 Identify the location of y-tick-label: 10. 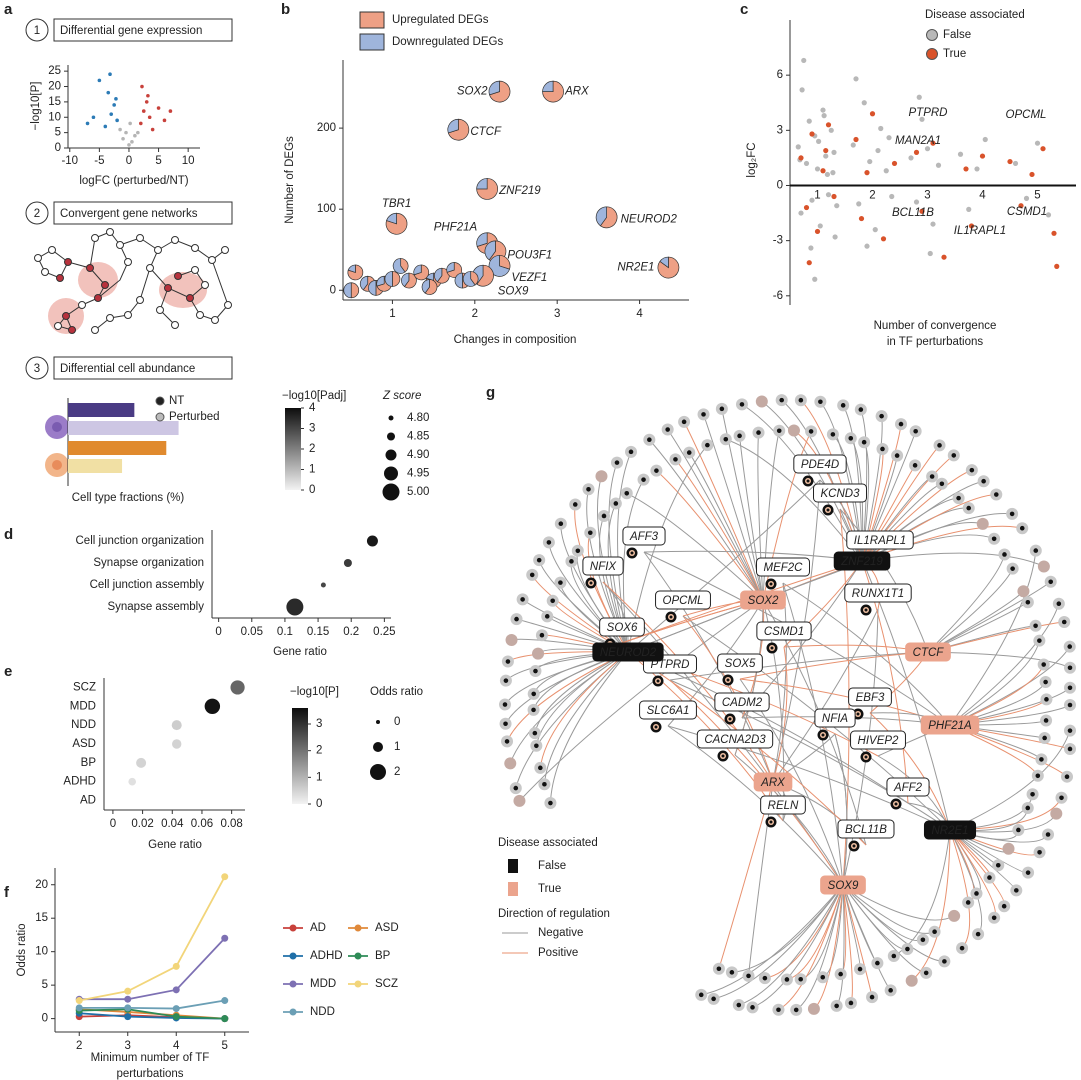
(54, 117).